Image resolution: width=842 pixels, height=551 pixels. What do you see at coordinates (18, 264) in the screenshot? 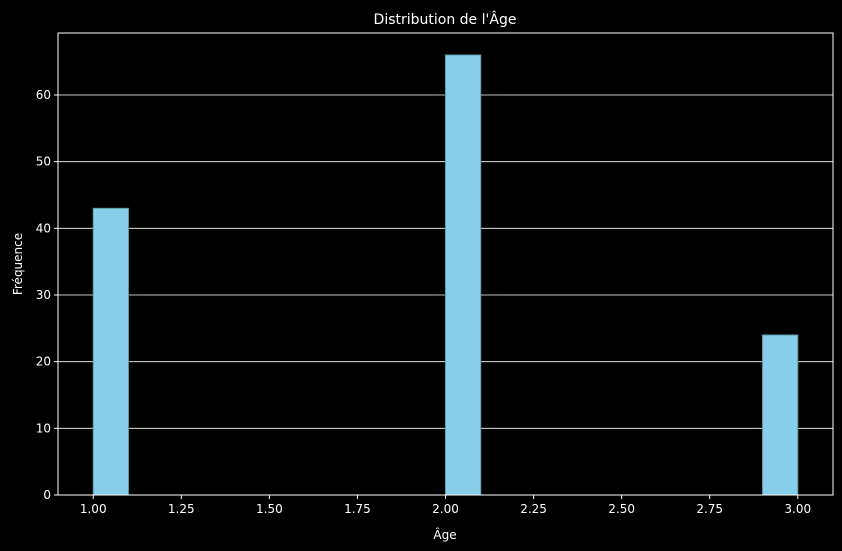
I see `y-axis-label: Fréquence` at bounding box center [18, 264].